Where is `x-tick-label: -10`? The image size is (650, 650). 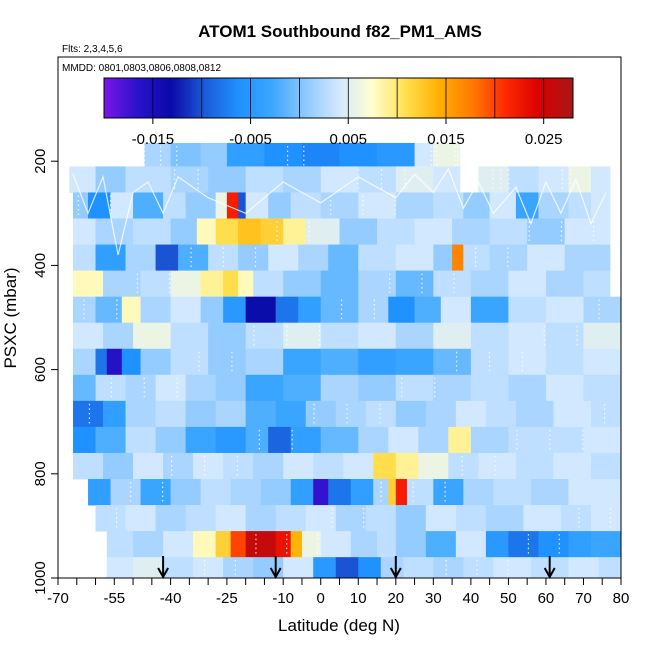 x-tick-label: -10 is located at coordinates (283, 598).